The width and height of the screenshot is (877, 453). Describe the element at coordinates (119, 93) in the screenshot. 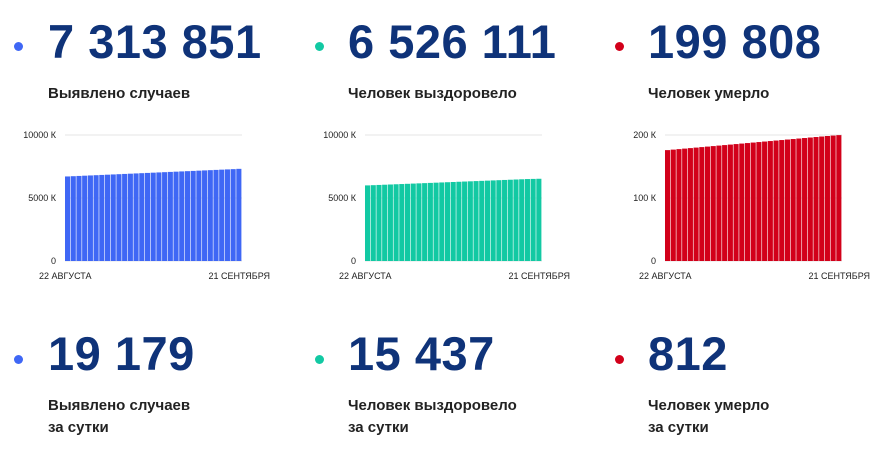

I see `cases-total-label: Выявлено случаев` at that location.